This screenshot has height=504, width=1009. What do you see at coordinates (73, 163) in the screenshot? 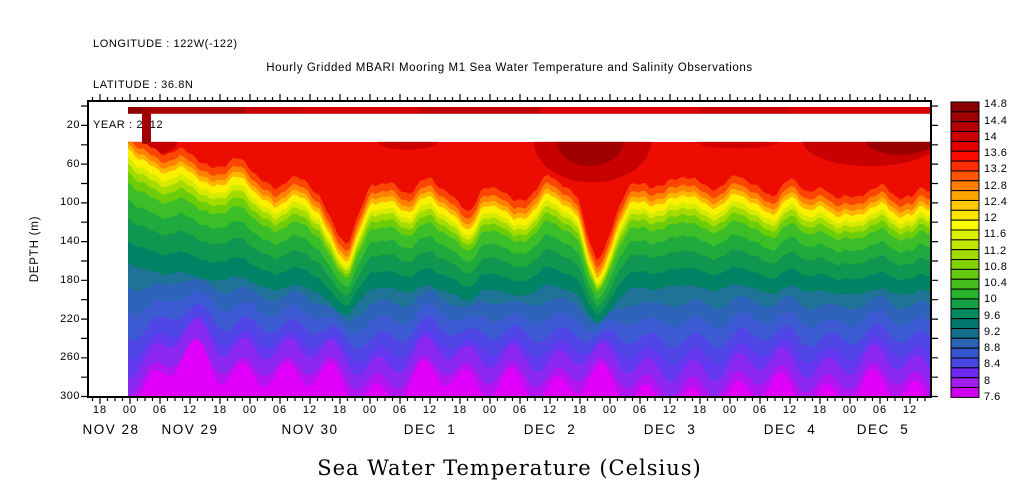
I see `y-tick-label: 60` at bounding box center [73, 163].